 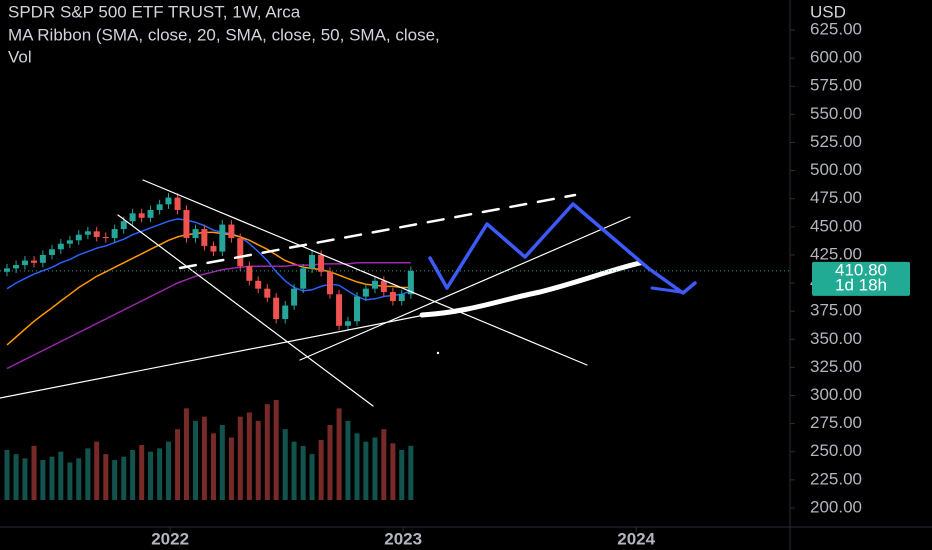 What do you see at coordinates (377, 231) in the screenshot?
I see `dashed-trendline` at bounding box center [377, 231].